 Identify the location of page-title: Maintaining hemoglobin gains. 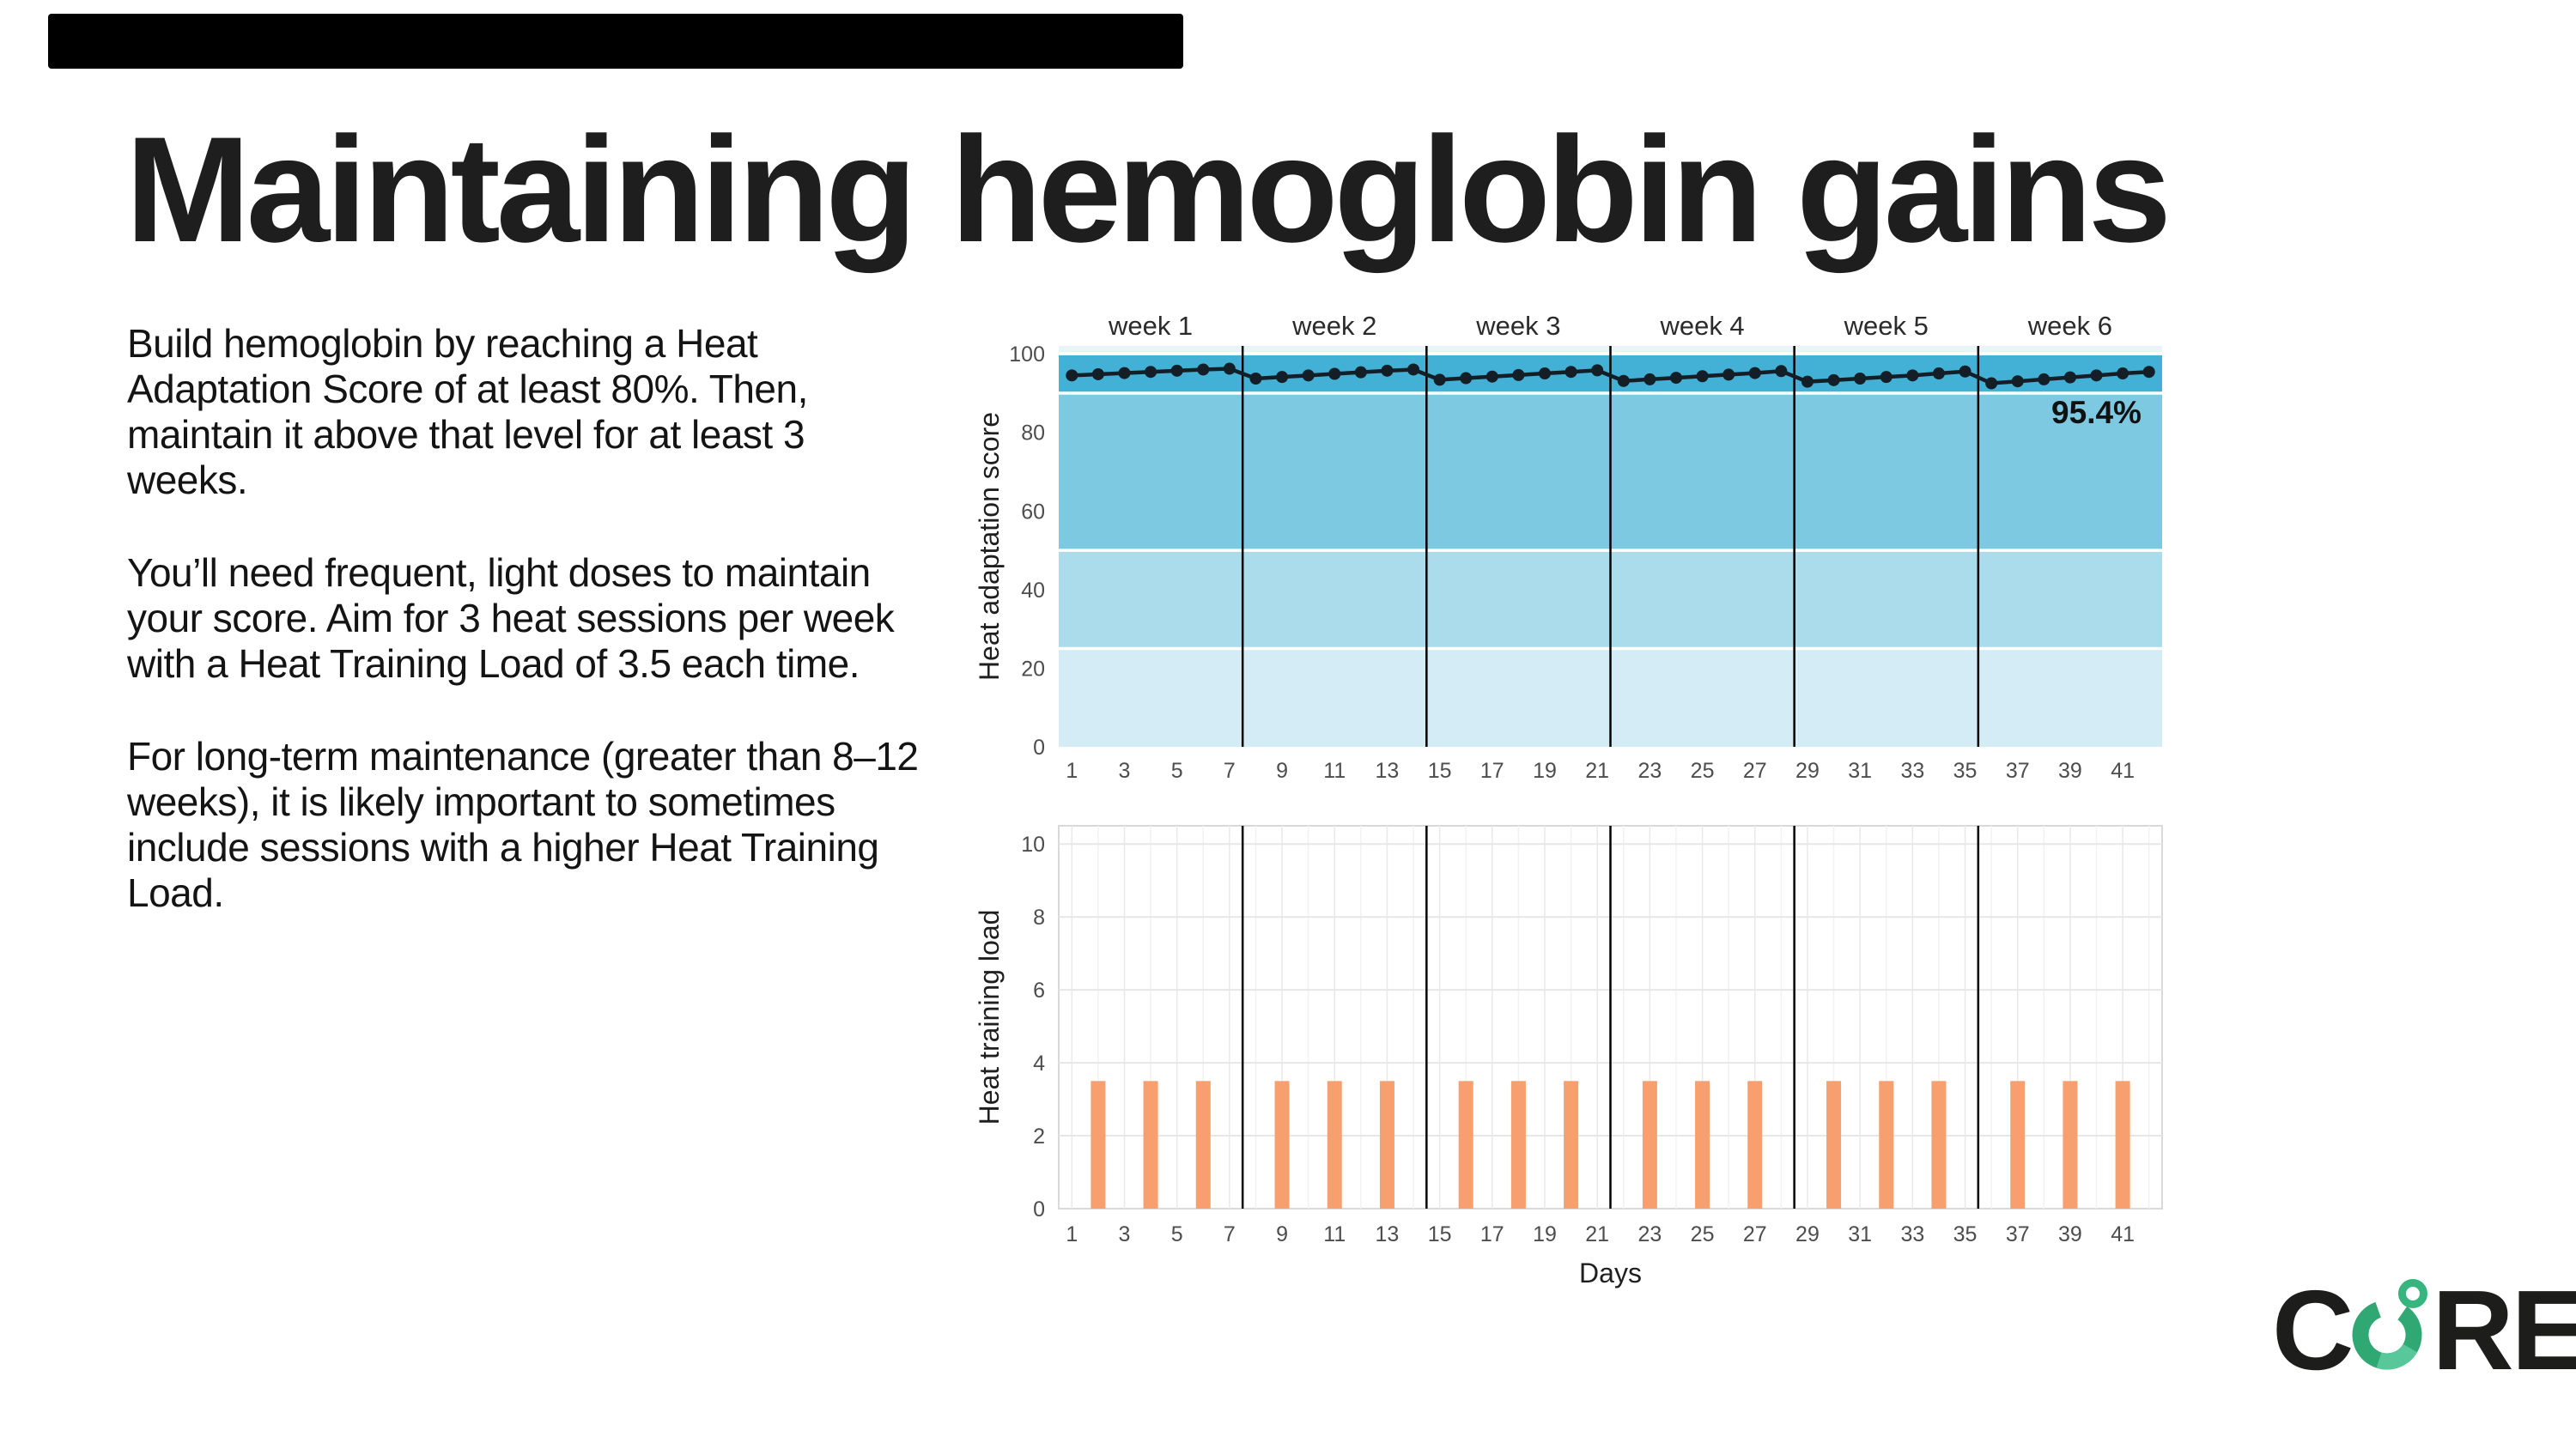
(1148, 190).